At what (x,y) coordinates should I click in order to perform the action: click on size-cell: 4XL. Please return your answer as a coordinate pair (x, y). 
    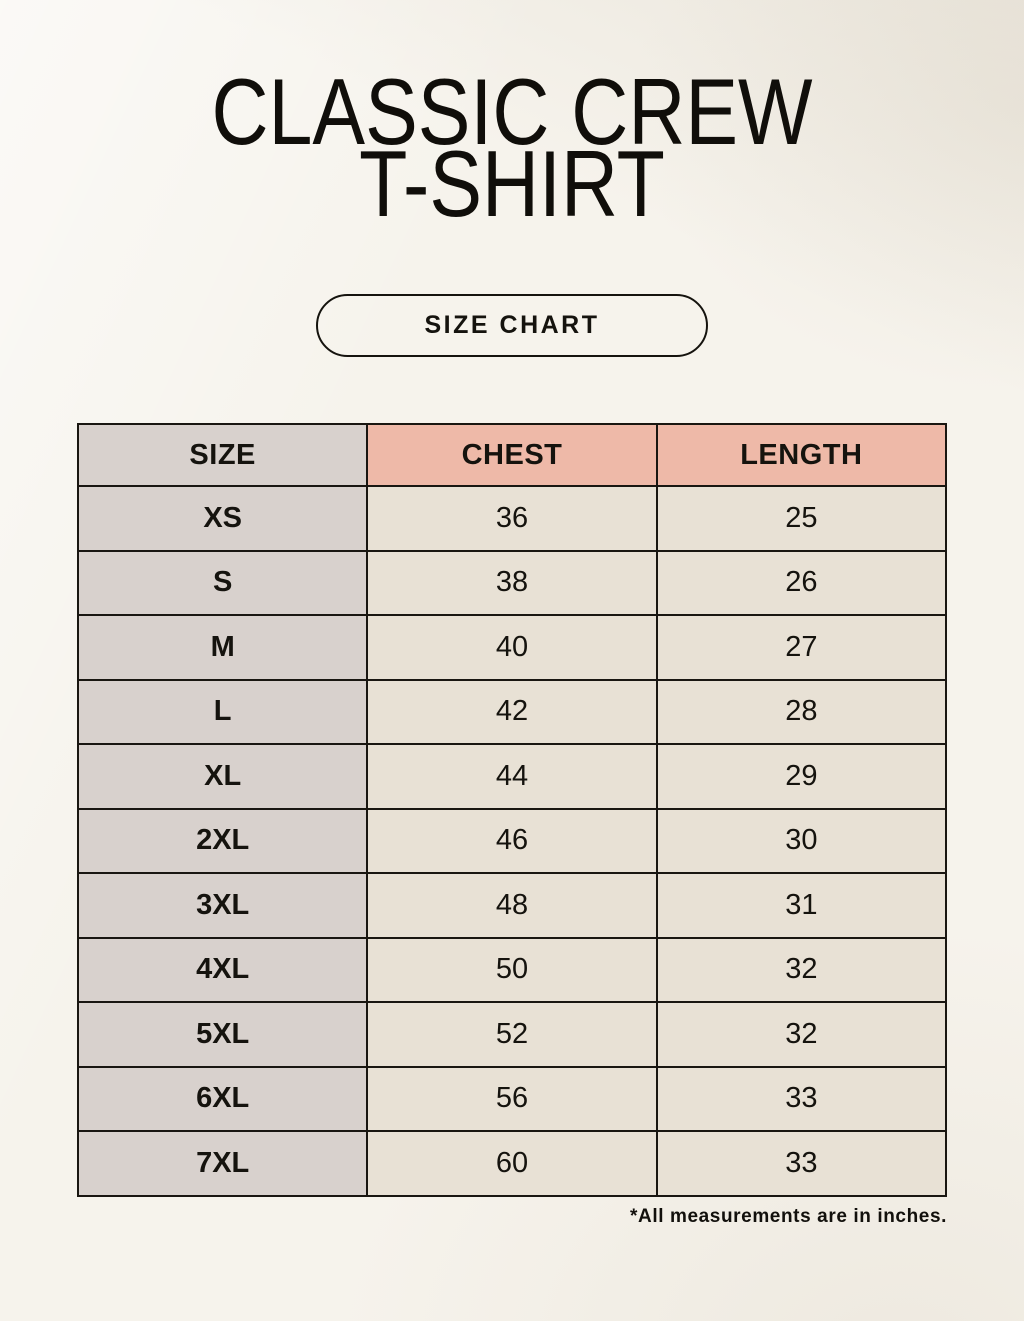
    Looking at the image, I should click on (222, 969).